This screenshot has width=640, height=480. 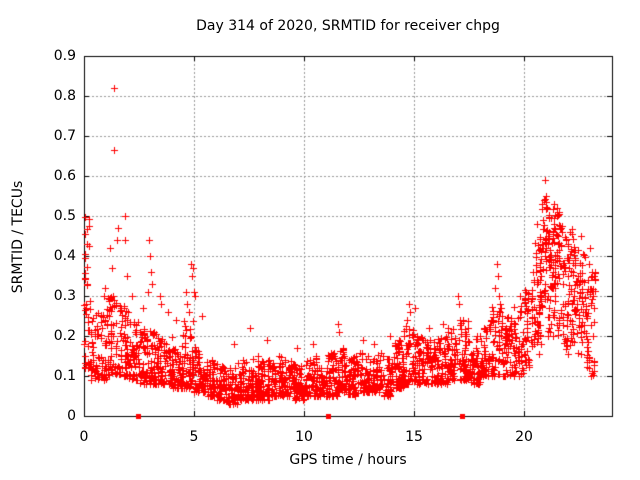 I want to click on y-tick-label: 0.2, so click(x=64, y=336).